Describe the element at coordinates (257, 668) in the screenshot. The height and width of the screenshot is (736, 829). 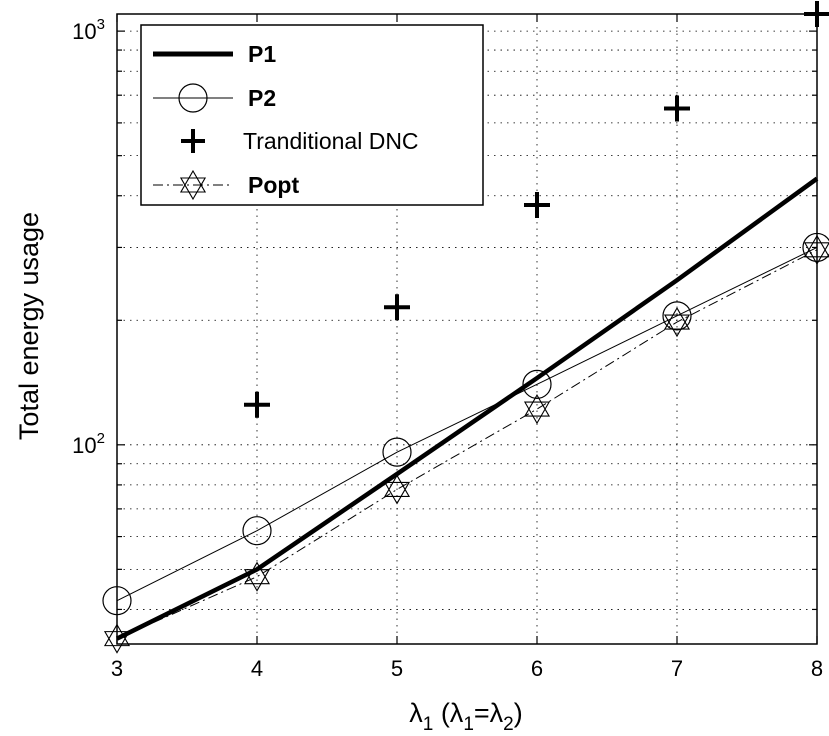
I see `x-tick-label: 4` at that location.